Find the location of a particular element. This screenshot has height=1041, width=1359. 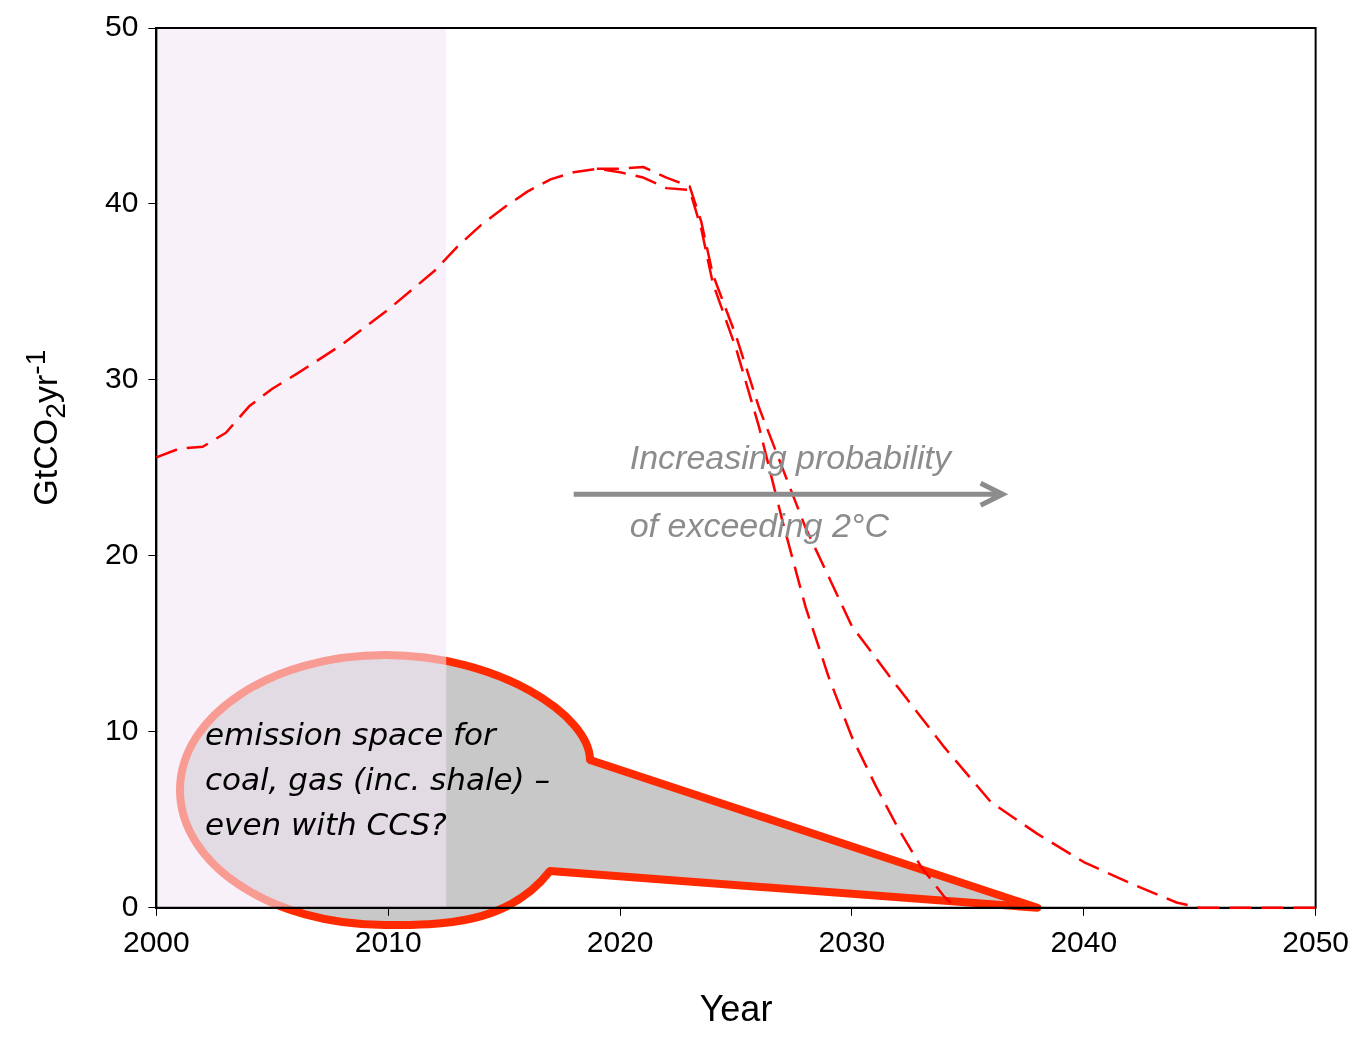

x-tick-label: 2000 is located at coordinates (156, 942).